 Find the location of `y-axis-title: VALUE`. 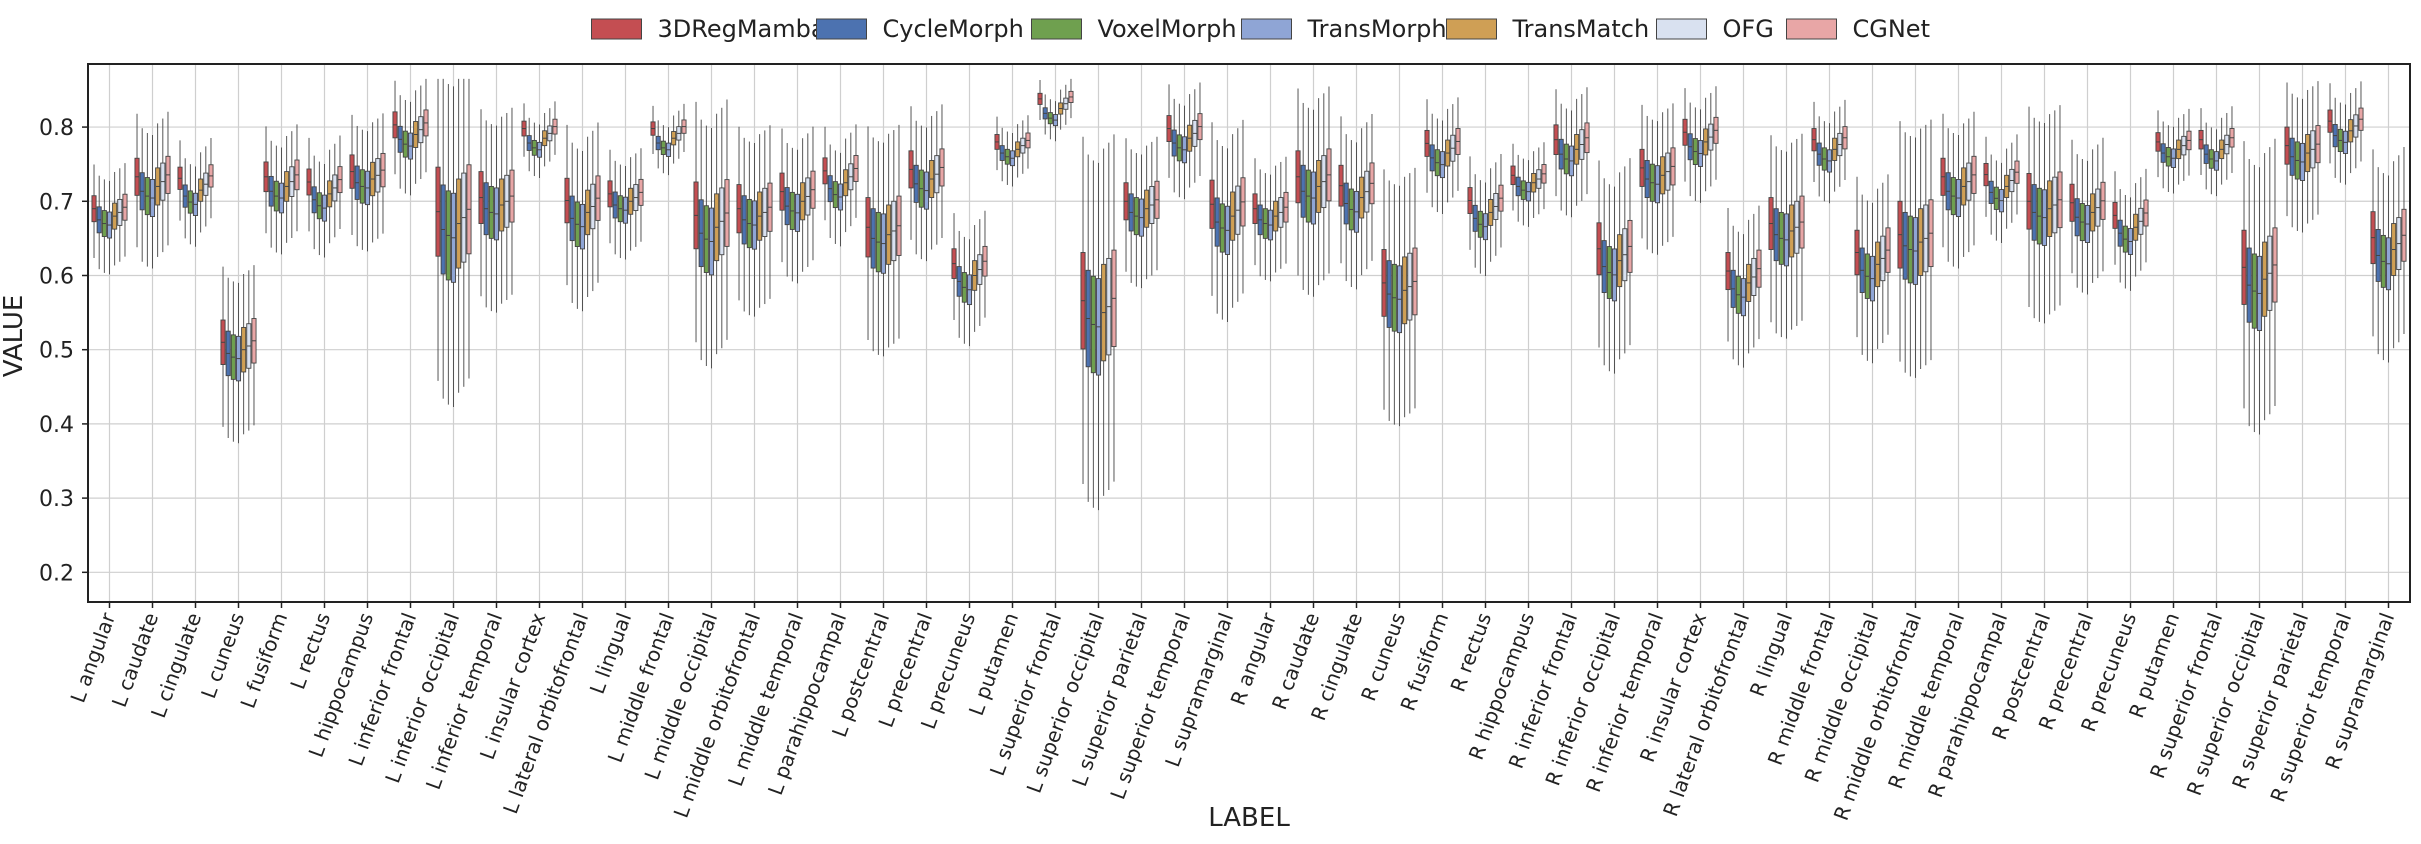

y-axis-title: VALUE is located at coordinates (14, 336).